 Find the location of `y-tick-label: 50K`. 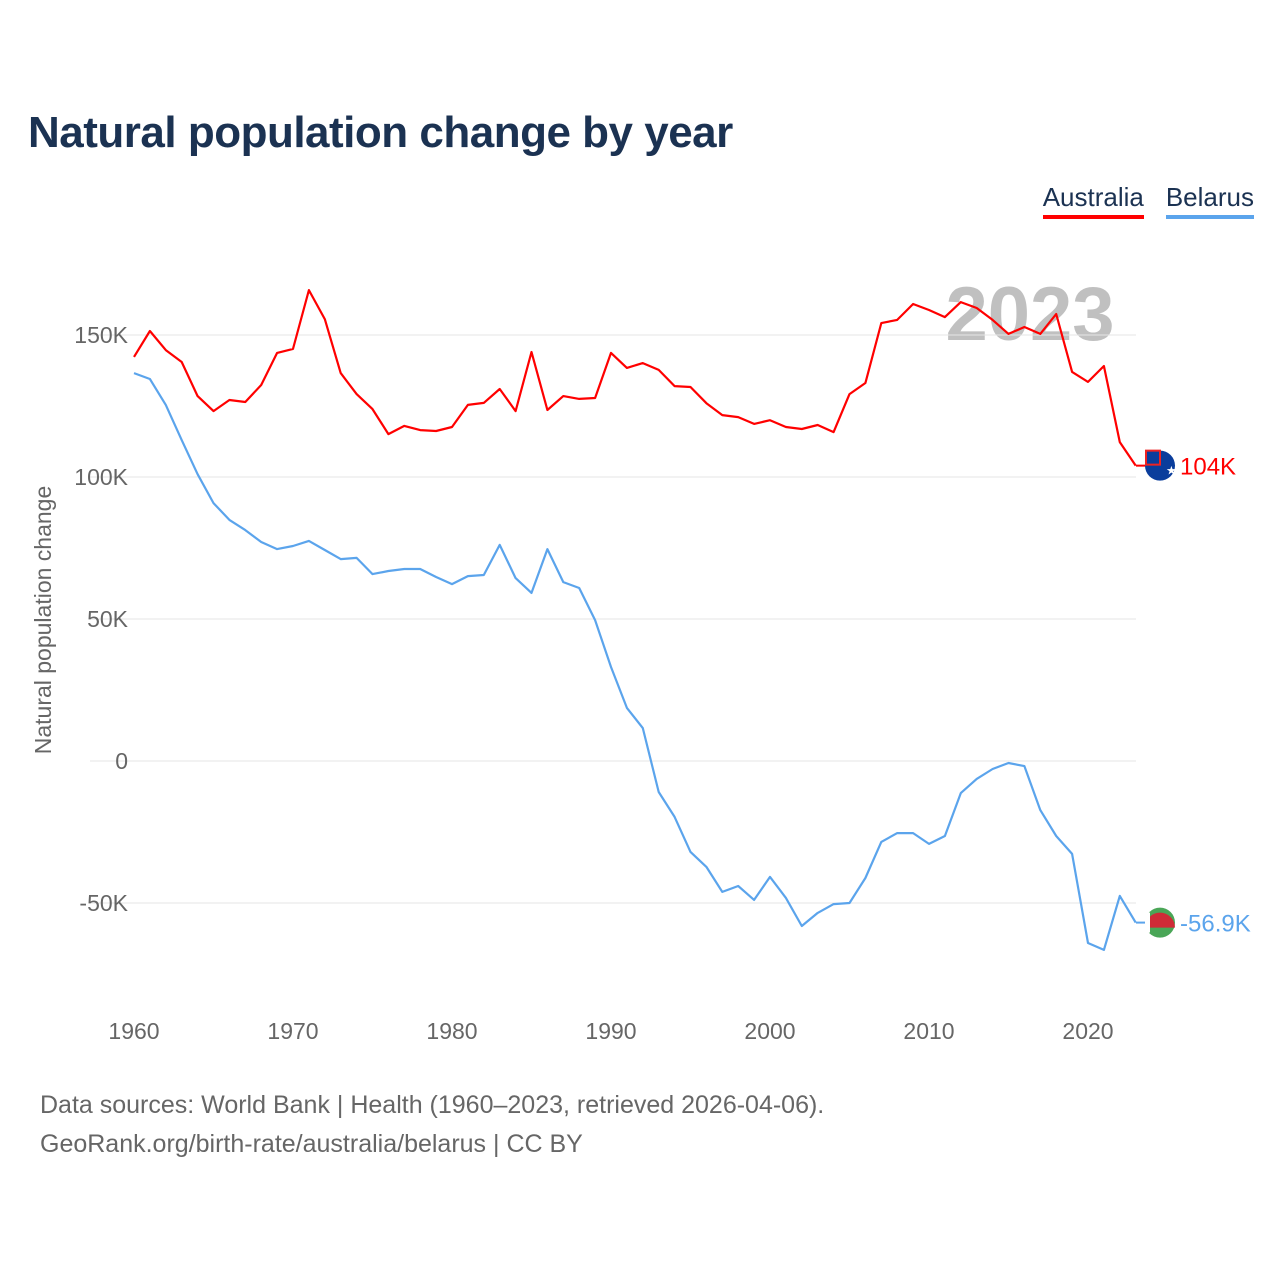

y-tick-label: 50K is located at coordinates (108, 619).